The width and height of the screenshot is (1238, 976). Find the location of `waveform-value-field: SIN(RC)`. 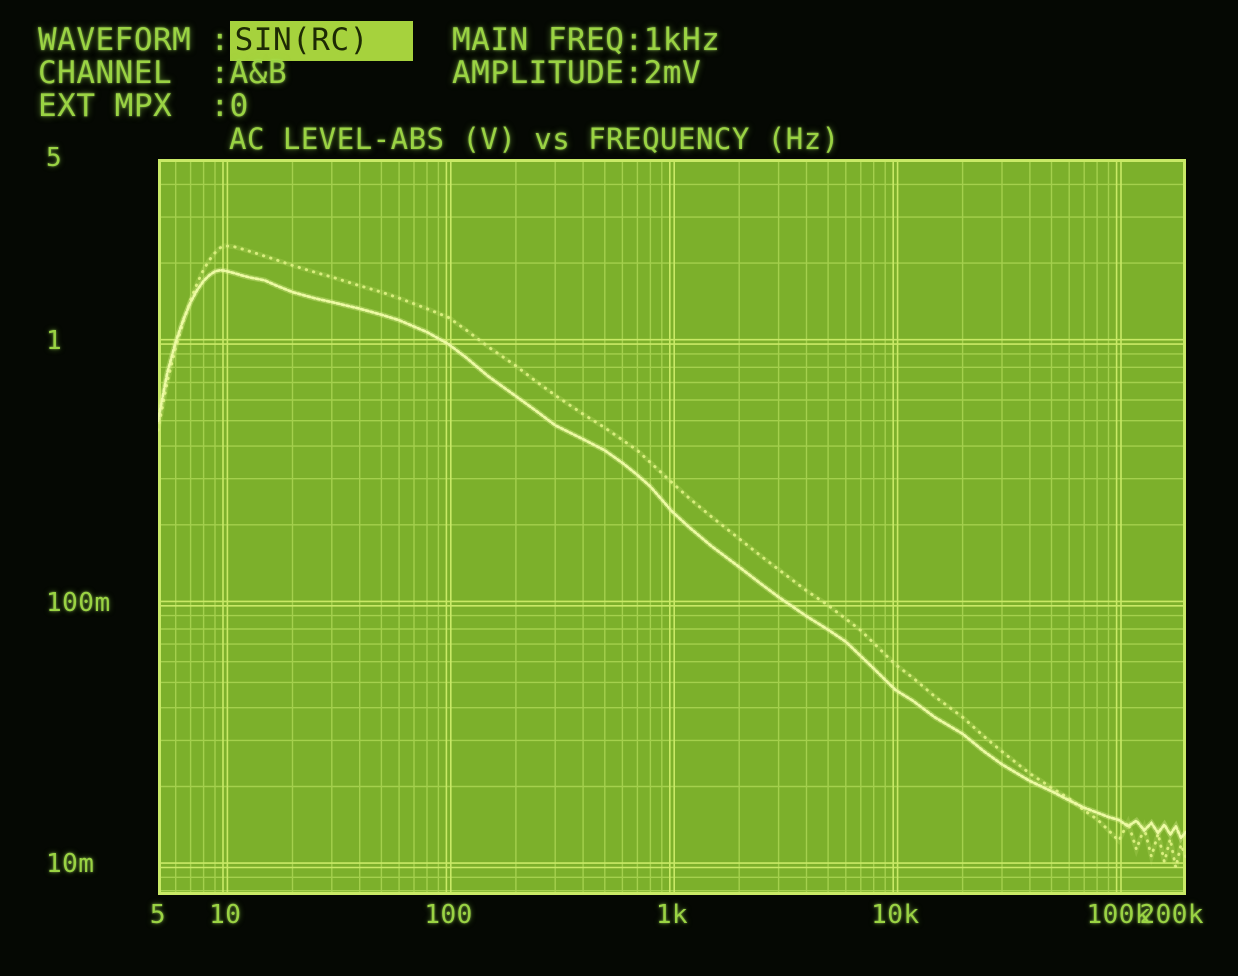

waveform-value-field: SIN(RC) is located at coordinates (321, 41).